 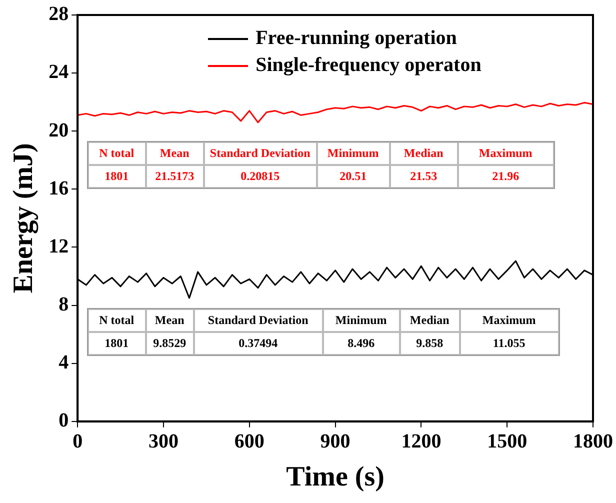 What do you see at coordinates (335, 476) in the screenshot?
I see `x-axis-title: Time (s)` at bounding box center [335, 476].